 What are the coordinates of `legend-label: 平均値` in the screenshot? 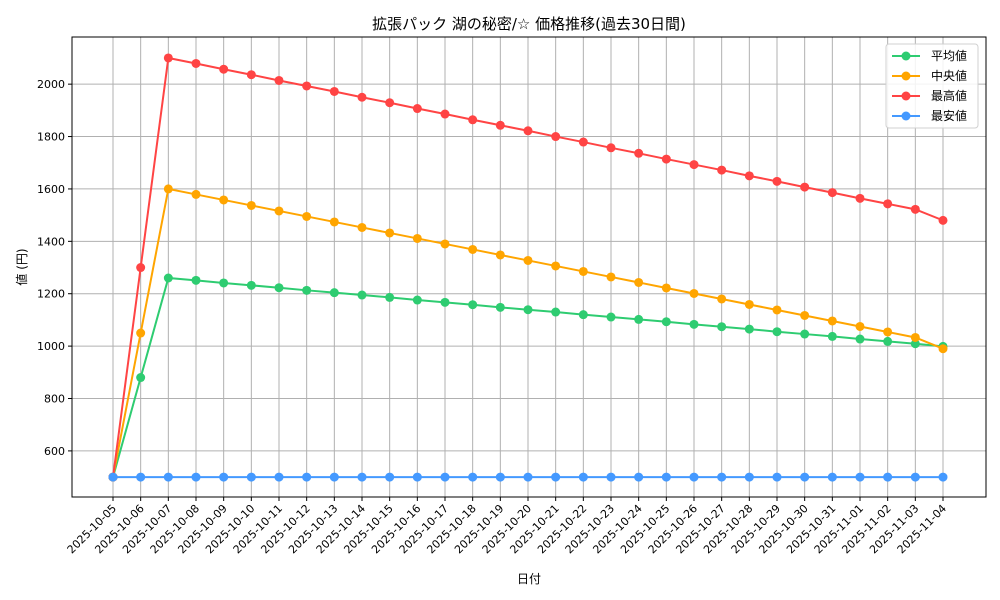 It's located at (949, 55).